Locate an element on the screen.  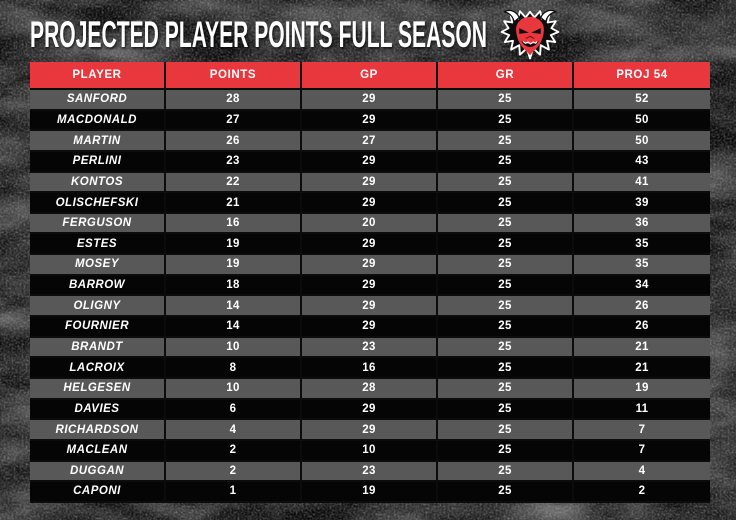
player-cell: KONTOS is located at coordinates (98, 182).